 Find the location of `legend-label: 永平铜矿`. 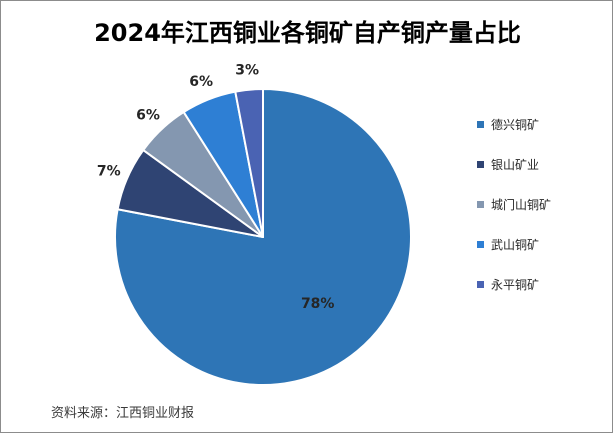

legend-label: 永平铜矿 is located at coordinates (515, 284).